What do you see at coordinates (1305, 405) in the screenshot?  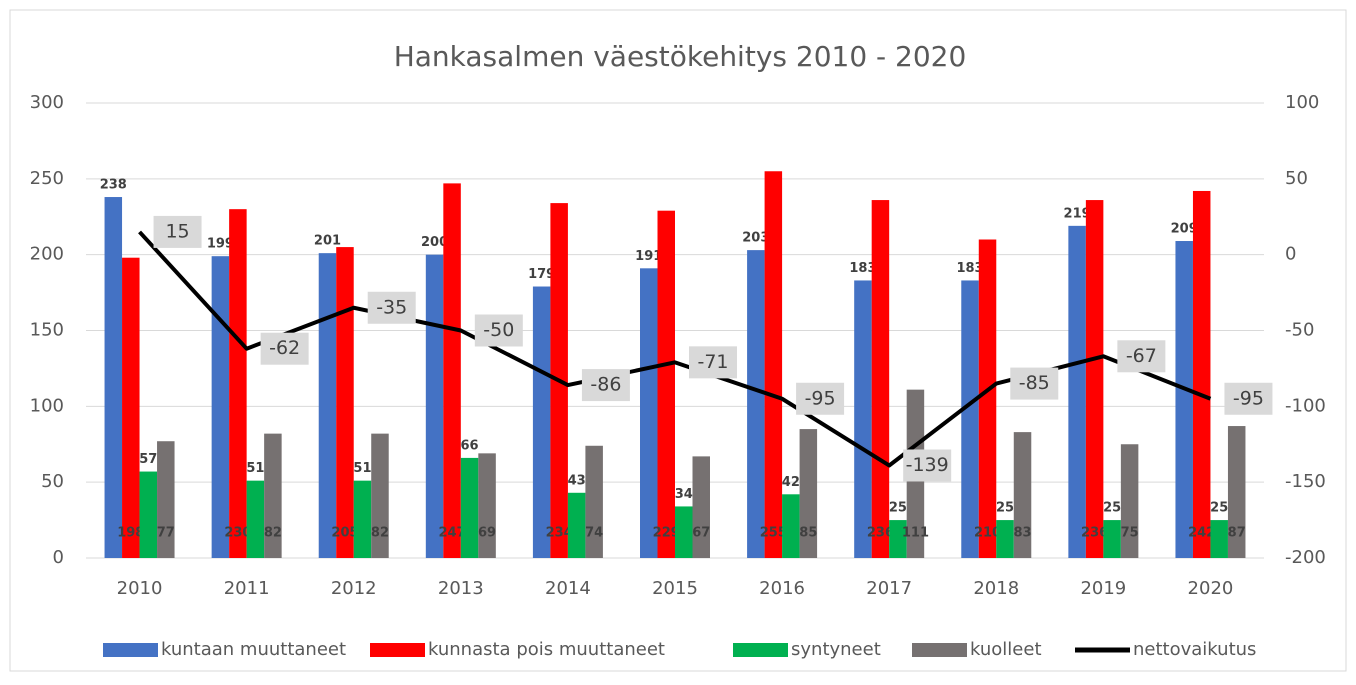 I see `y2-tick-label: -100` at bounding box center [1305, 405].